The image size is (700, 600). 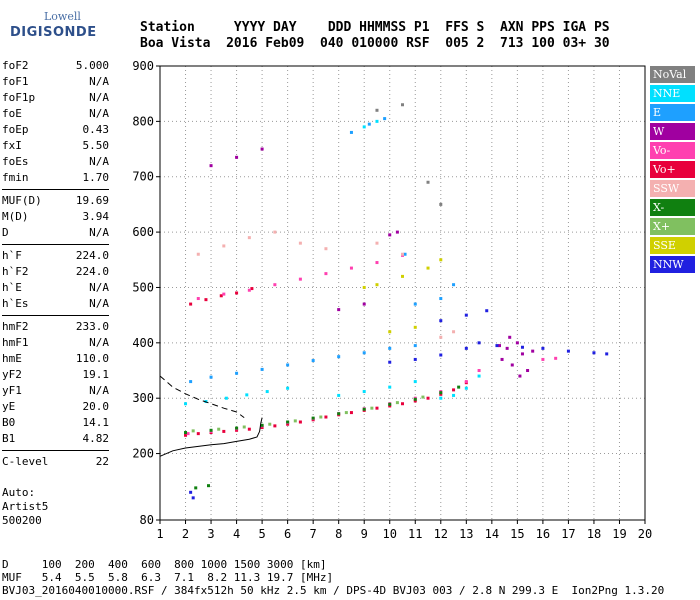 What do you see at coordinates (672, 245) in the screenshot?
I see `legend-item: SSE` at bounding box center [672, 245].